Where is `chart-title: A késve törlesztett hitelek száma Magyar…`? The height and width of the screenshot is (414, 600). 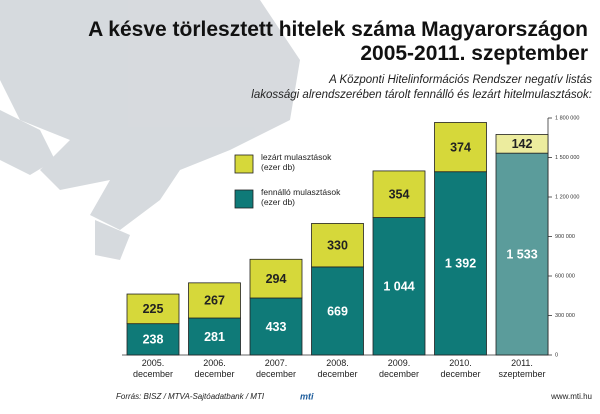 chart-title: A késve törlesztett hitelek száma Magyar… is located at coordinates (338, 41).